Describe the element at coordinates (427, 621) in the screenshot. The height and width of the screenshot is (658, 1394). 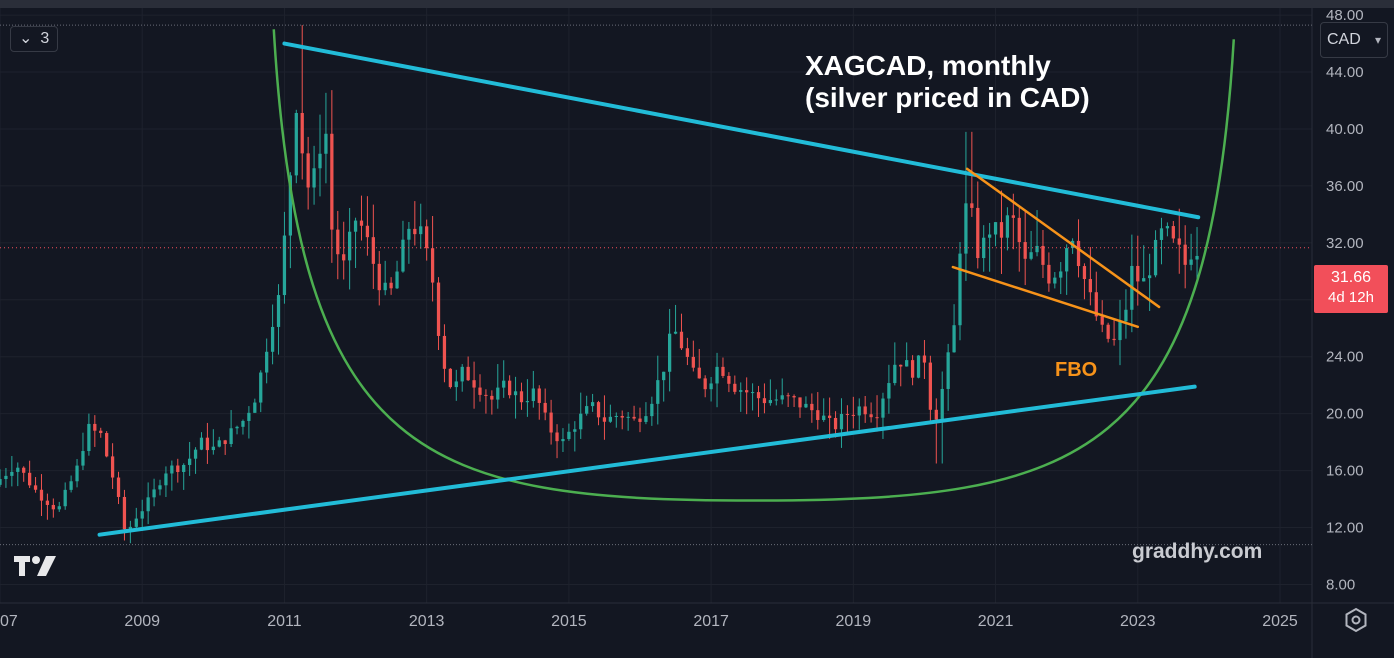
I see `x-tick-label: 2013` at that location.